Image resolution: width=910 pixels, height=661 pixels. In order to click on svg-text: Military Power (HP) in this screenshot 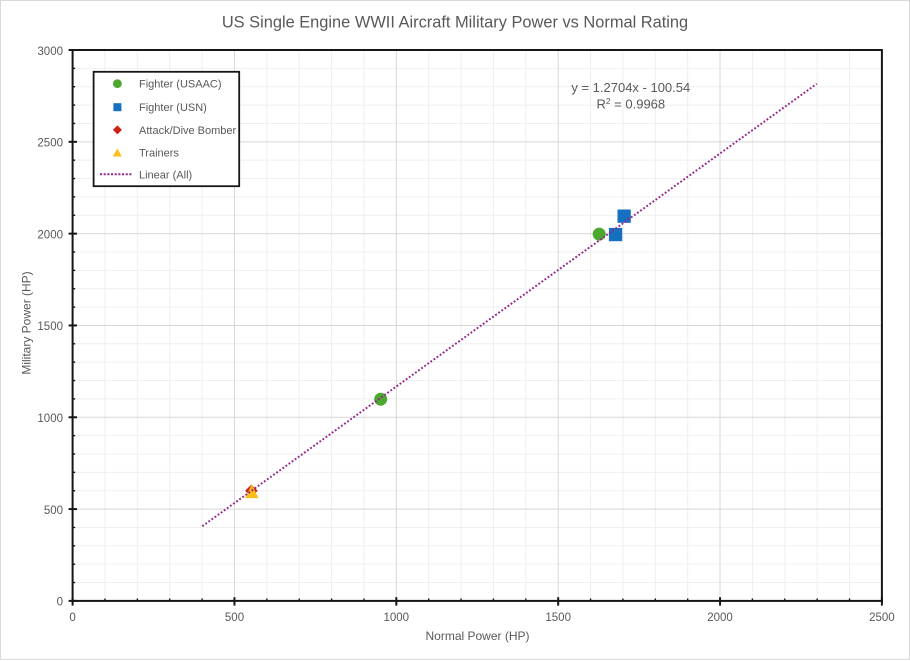, I will do `click(26, 322)`.